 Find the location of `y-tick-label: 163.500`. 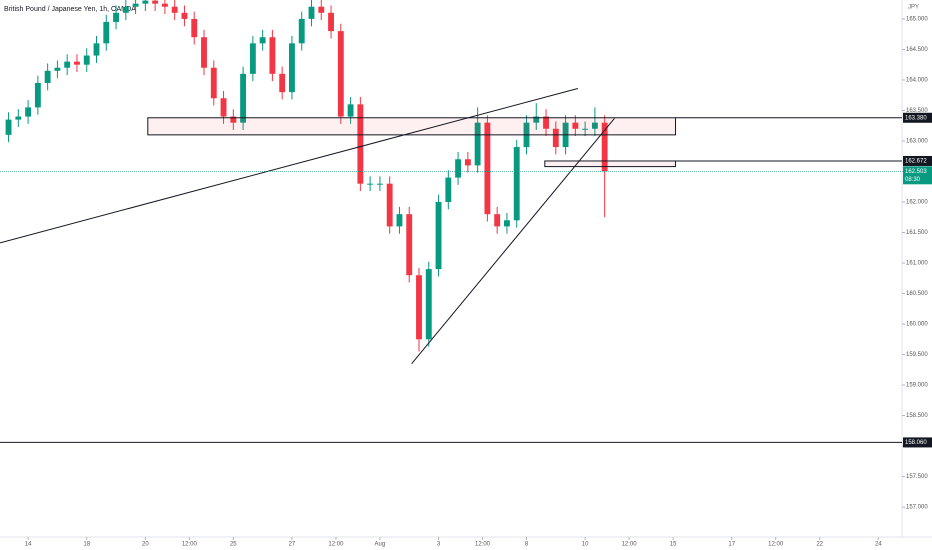

y-tick-label: 163.500 is located at coordinates (917, 111).